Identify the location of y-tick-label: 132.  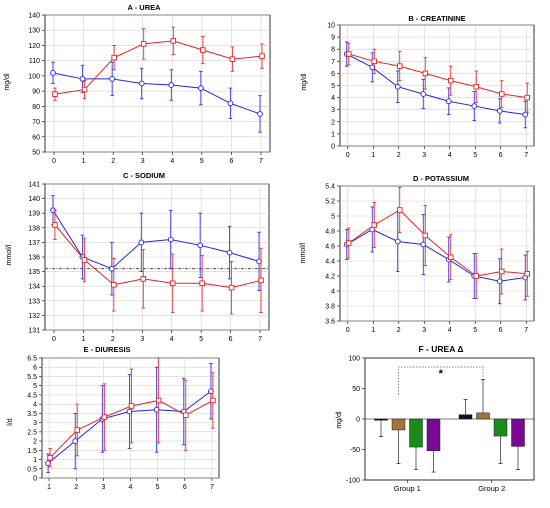
(34, 316).